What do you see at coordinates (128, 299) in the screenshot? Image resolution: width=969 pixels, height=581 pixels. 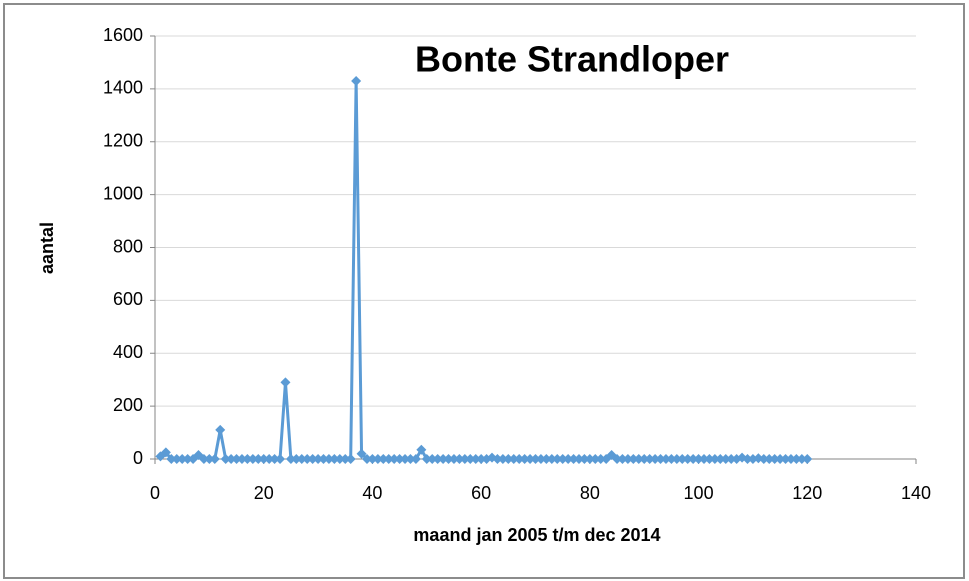 I see `y-tick-label: 600` at bounding box center [128, 299].